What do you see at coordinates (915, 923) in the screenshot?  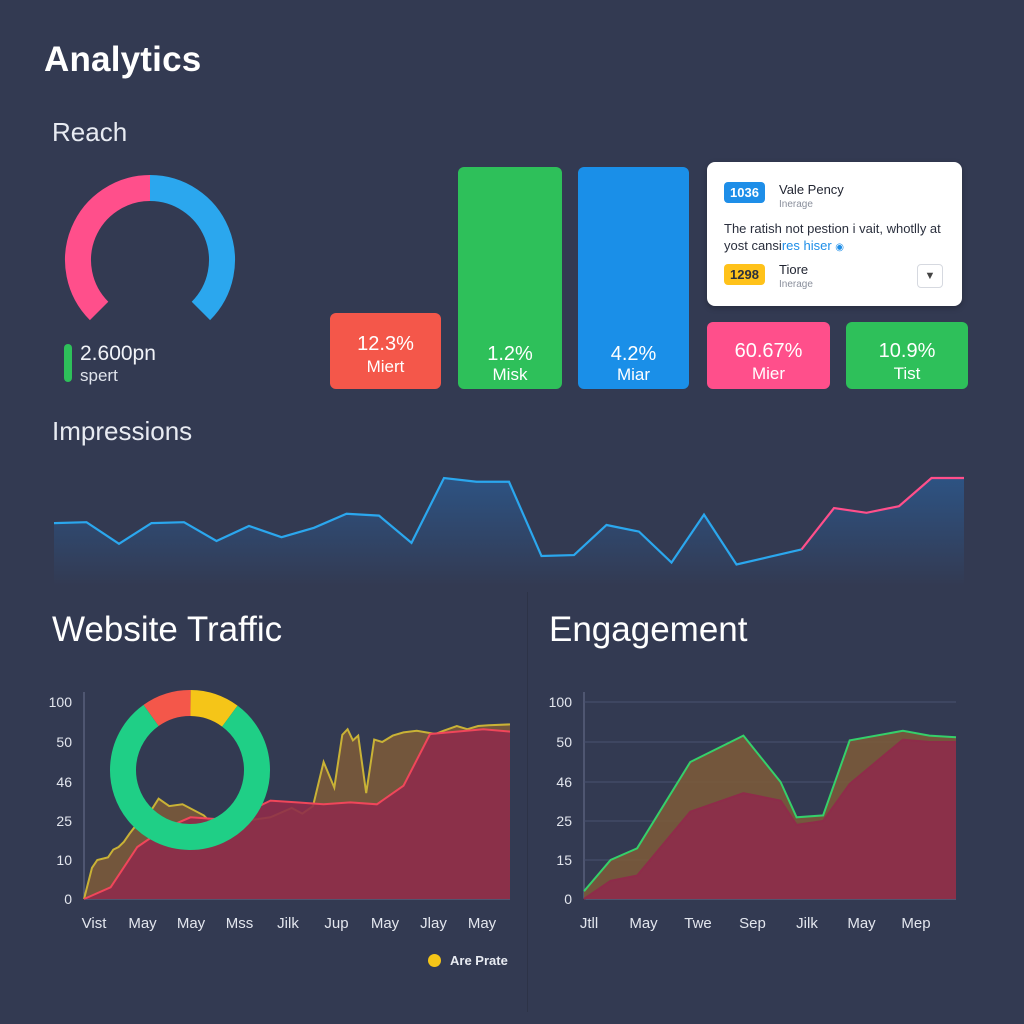 I see `x-tick-label: Mep` at bounding box center [915, 923].